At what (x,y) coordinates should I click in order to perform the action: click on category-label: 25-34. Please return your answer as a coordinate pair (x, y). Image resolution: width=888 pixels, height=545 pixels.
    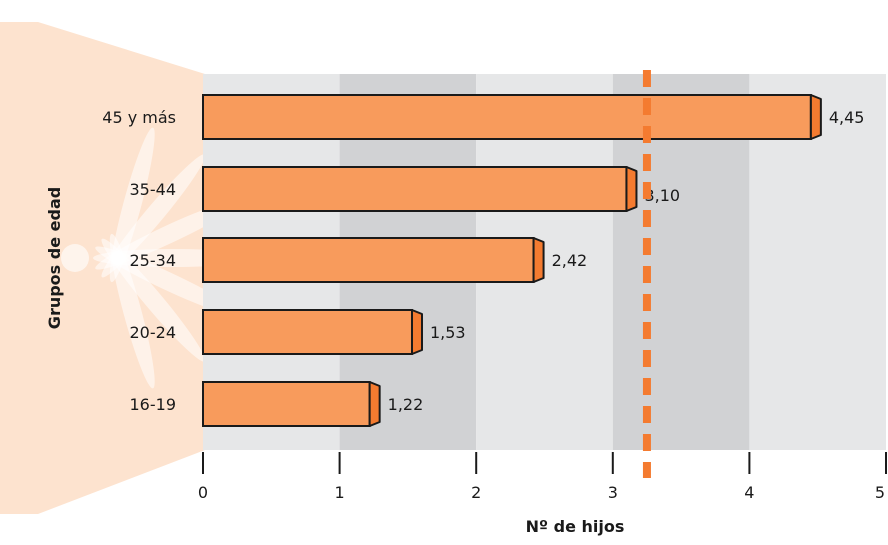
    Looking at the image, I should click on (153, 260).